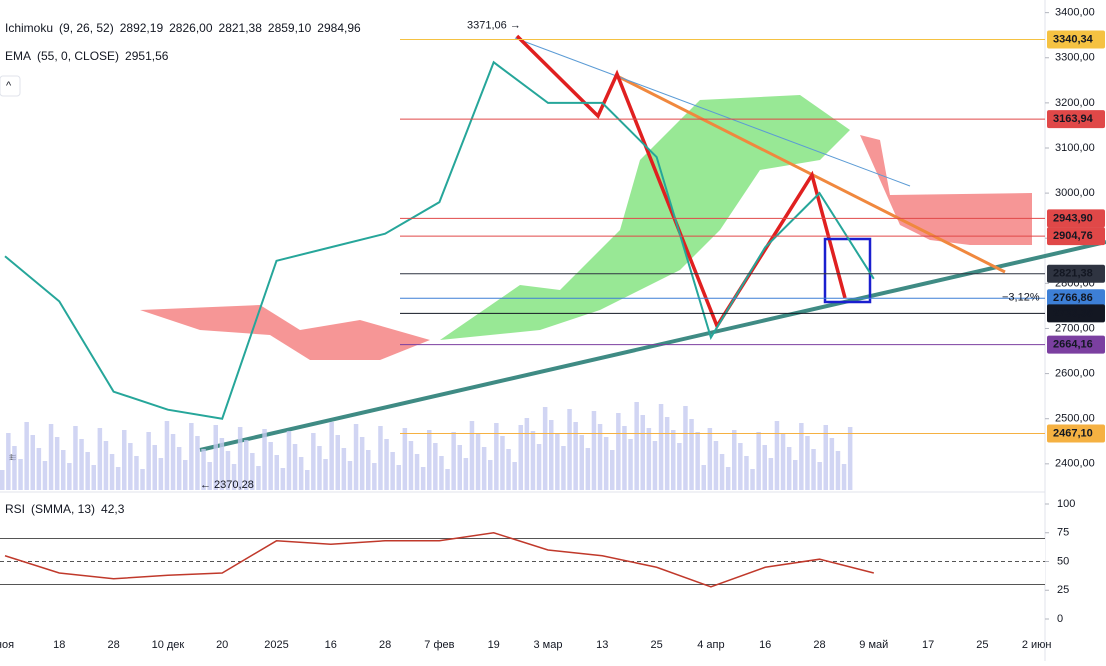 This screenshot has width=1106, height=666. I want to click on x-tick-label: 28, so click(385, 645).